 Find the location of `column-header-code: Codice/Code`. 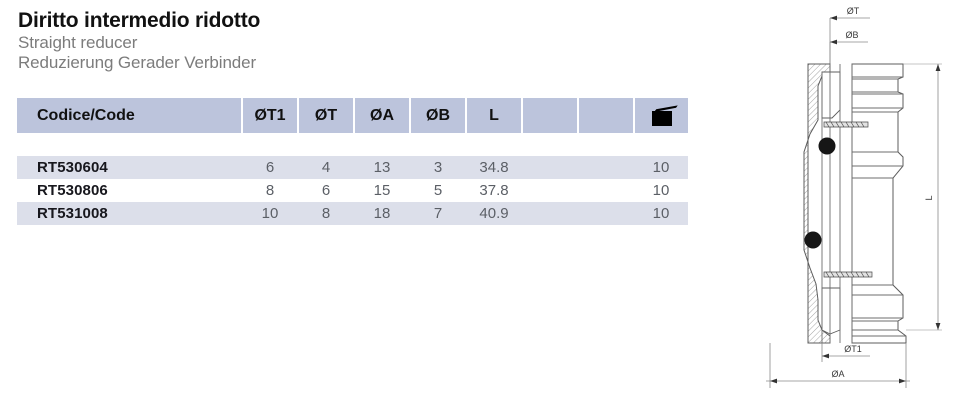

column-header-code: Codice/Code is located at coordinates (130, 115).